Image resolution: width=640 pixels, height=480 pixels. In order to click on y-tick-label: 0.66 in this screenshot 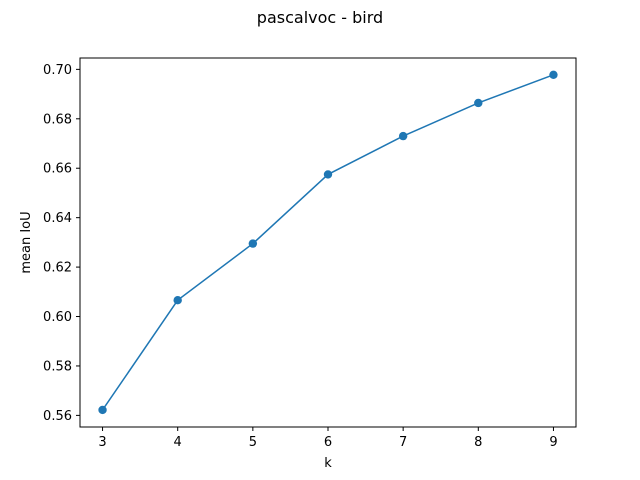, I will do `click(57, 169)`.